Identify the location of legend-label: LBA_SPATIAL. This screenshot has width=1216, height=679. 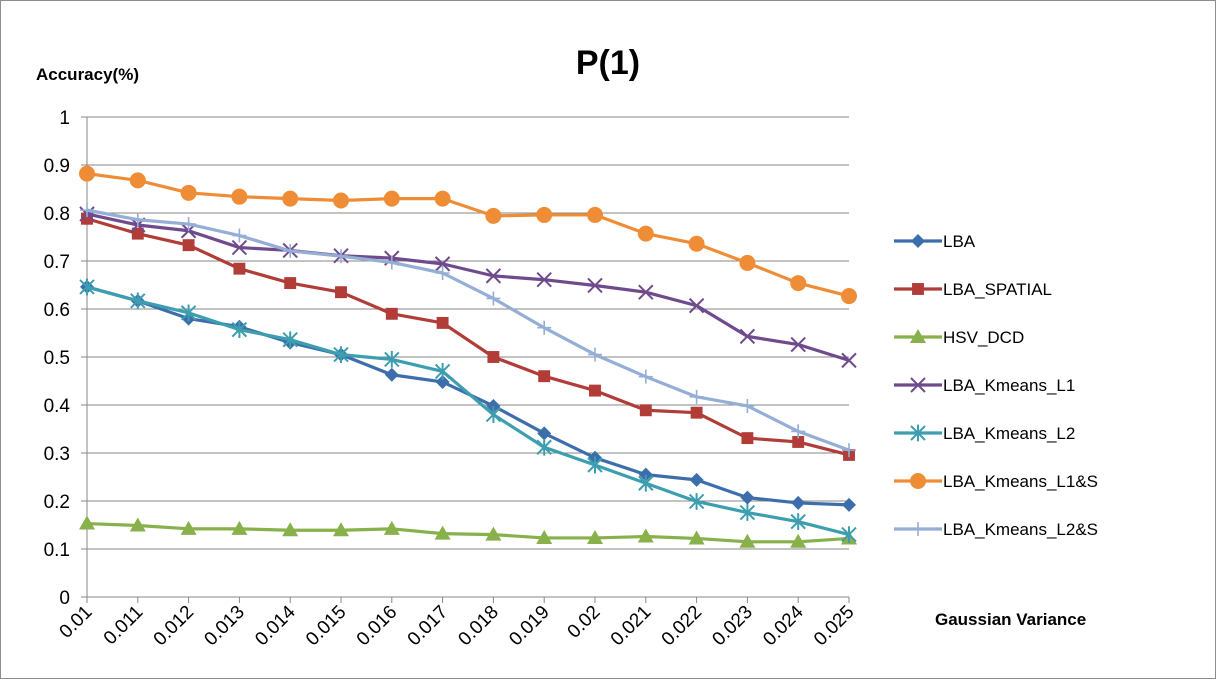
(997, 289).